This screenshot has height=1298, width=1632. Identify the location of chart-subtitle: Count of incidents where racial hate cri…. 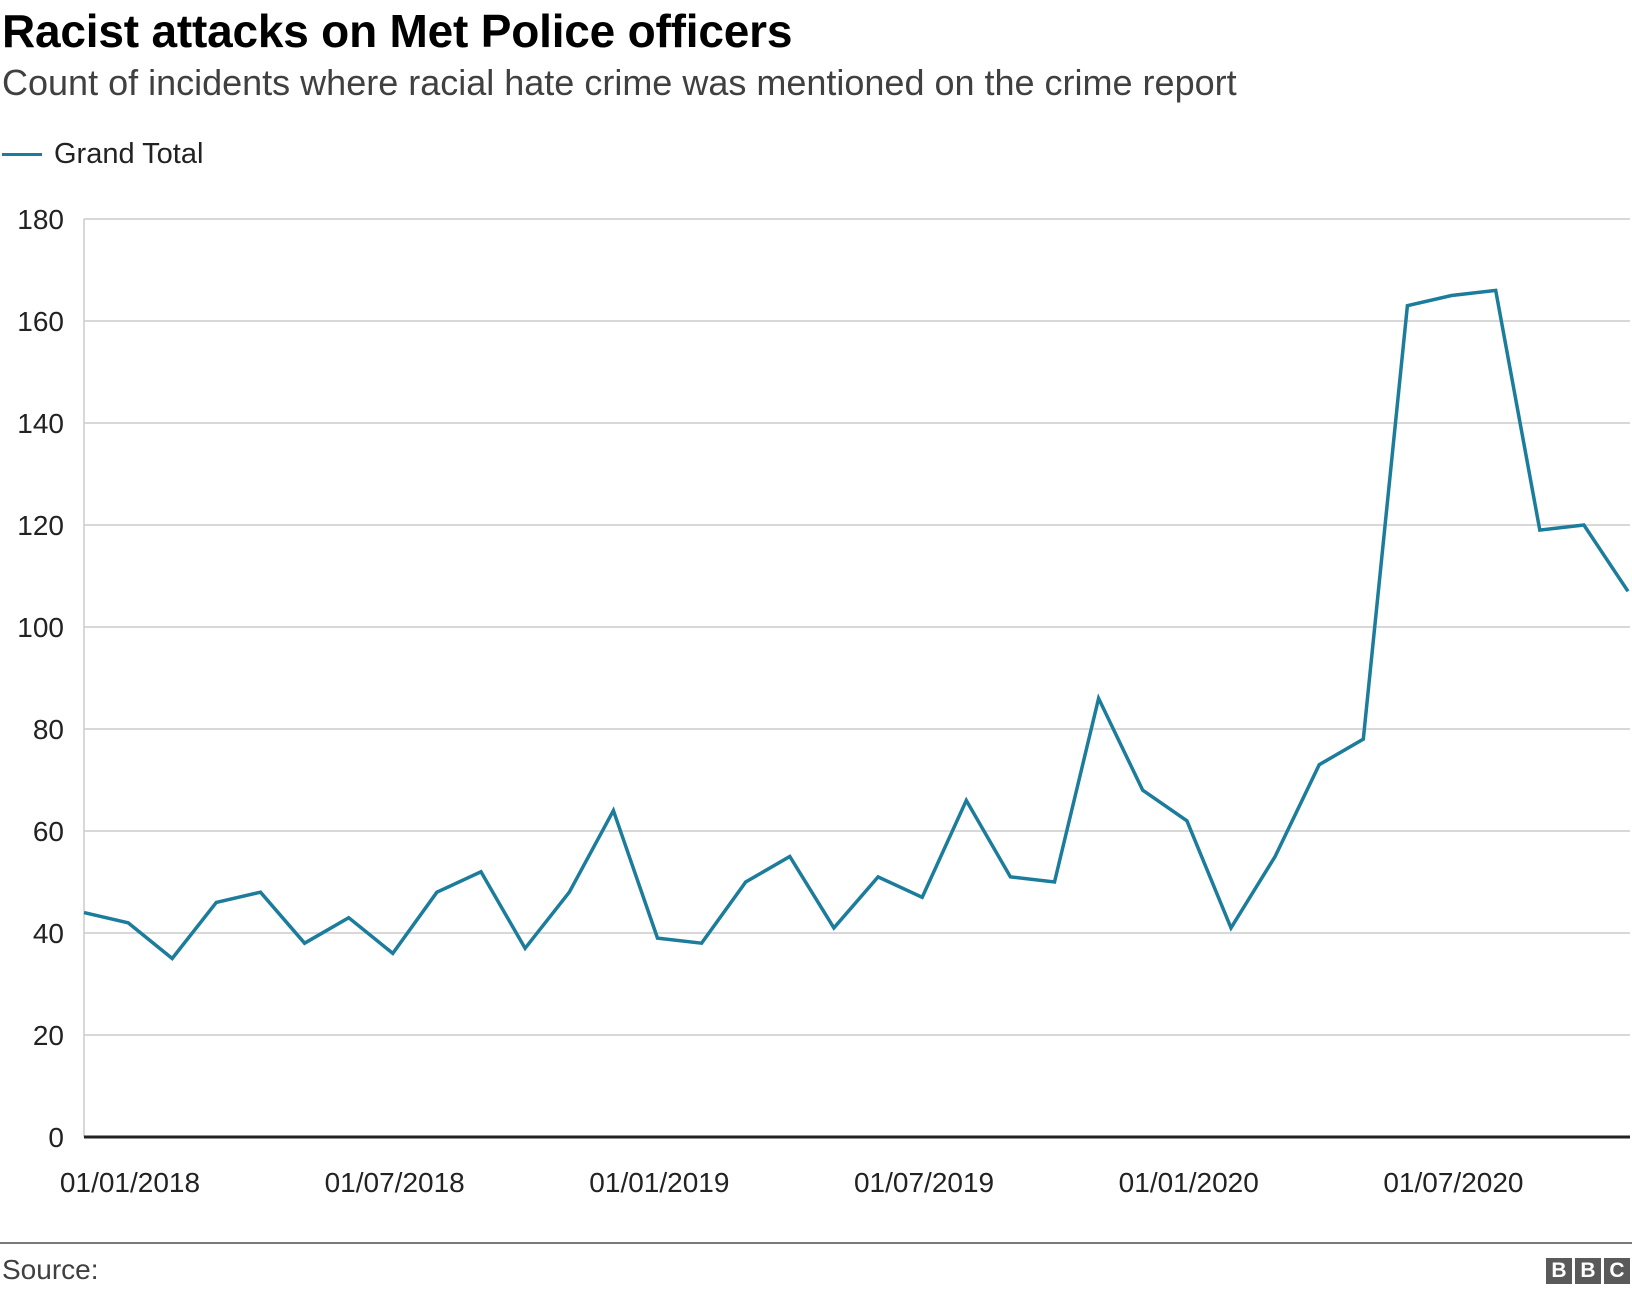
(619, 82).